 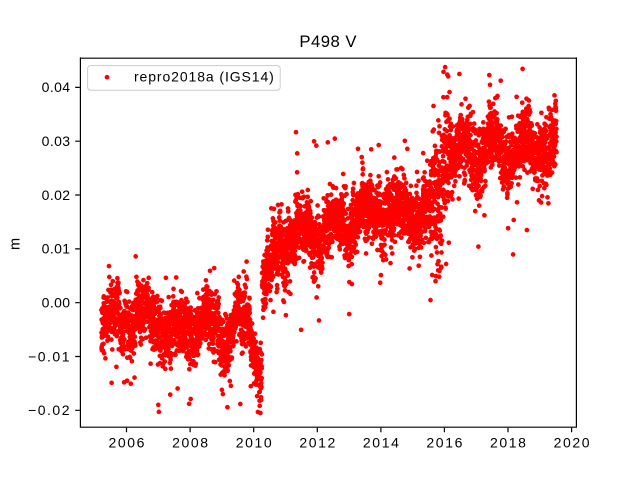 I want to click on svg-text: 2020, so click(x=573, y=443).